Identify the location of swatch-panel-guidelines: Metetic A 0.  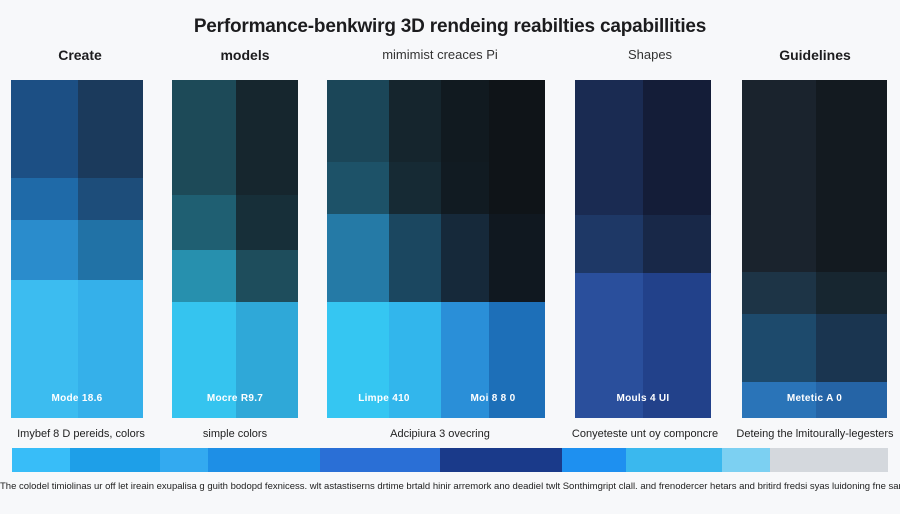
(814, 249).